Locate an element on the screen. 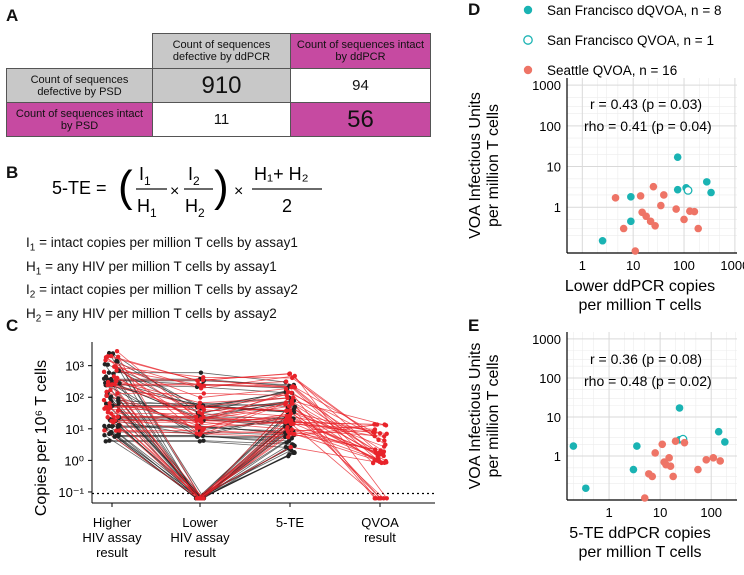 The image size is (744, 575). h1: H1 is located at coordinates (147, 208).